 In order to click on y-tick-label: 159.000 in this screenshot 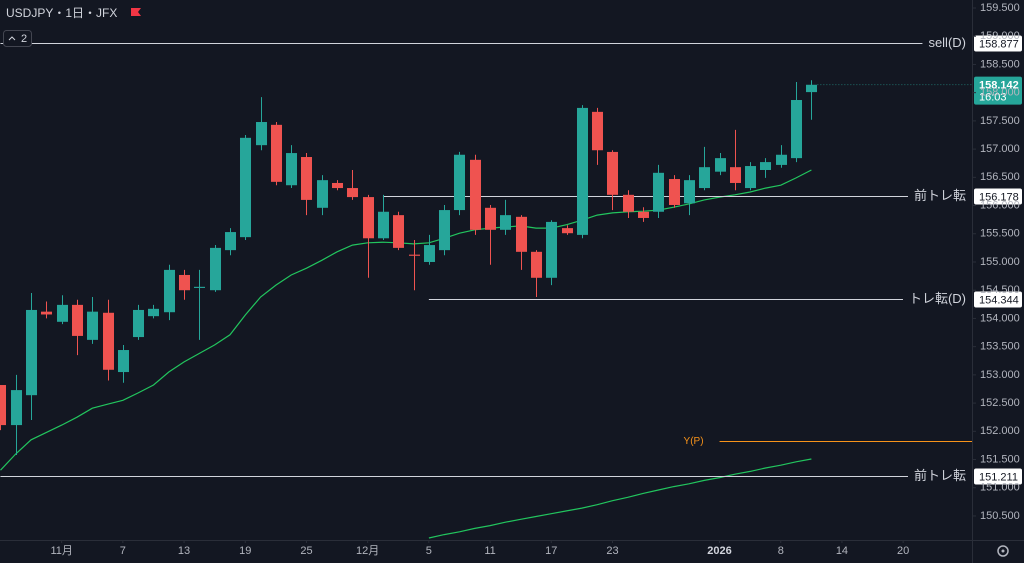, I will do `click(1000, 36)`.